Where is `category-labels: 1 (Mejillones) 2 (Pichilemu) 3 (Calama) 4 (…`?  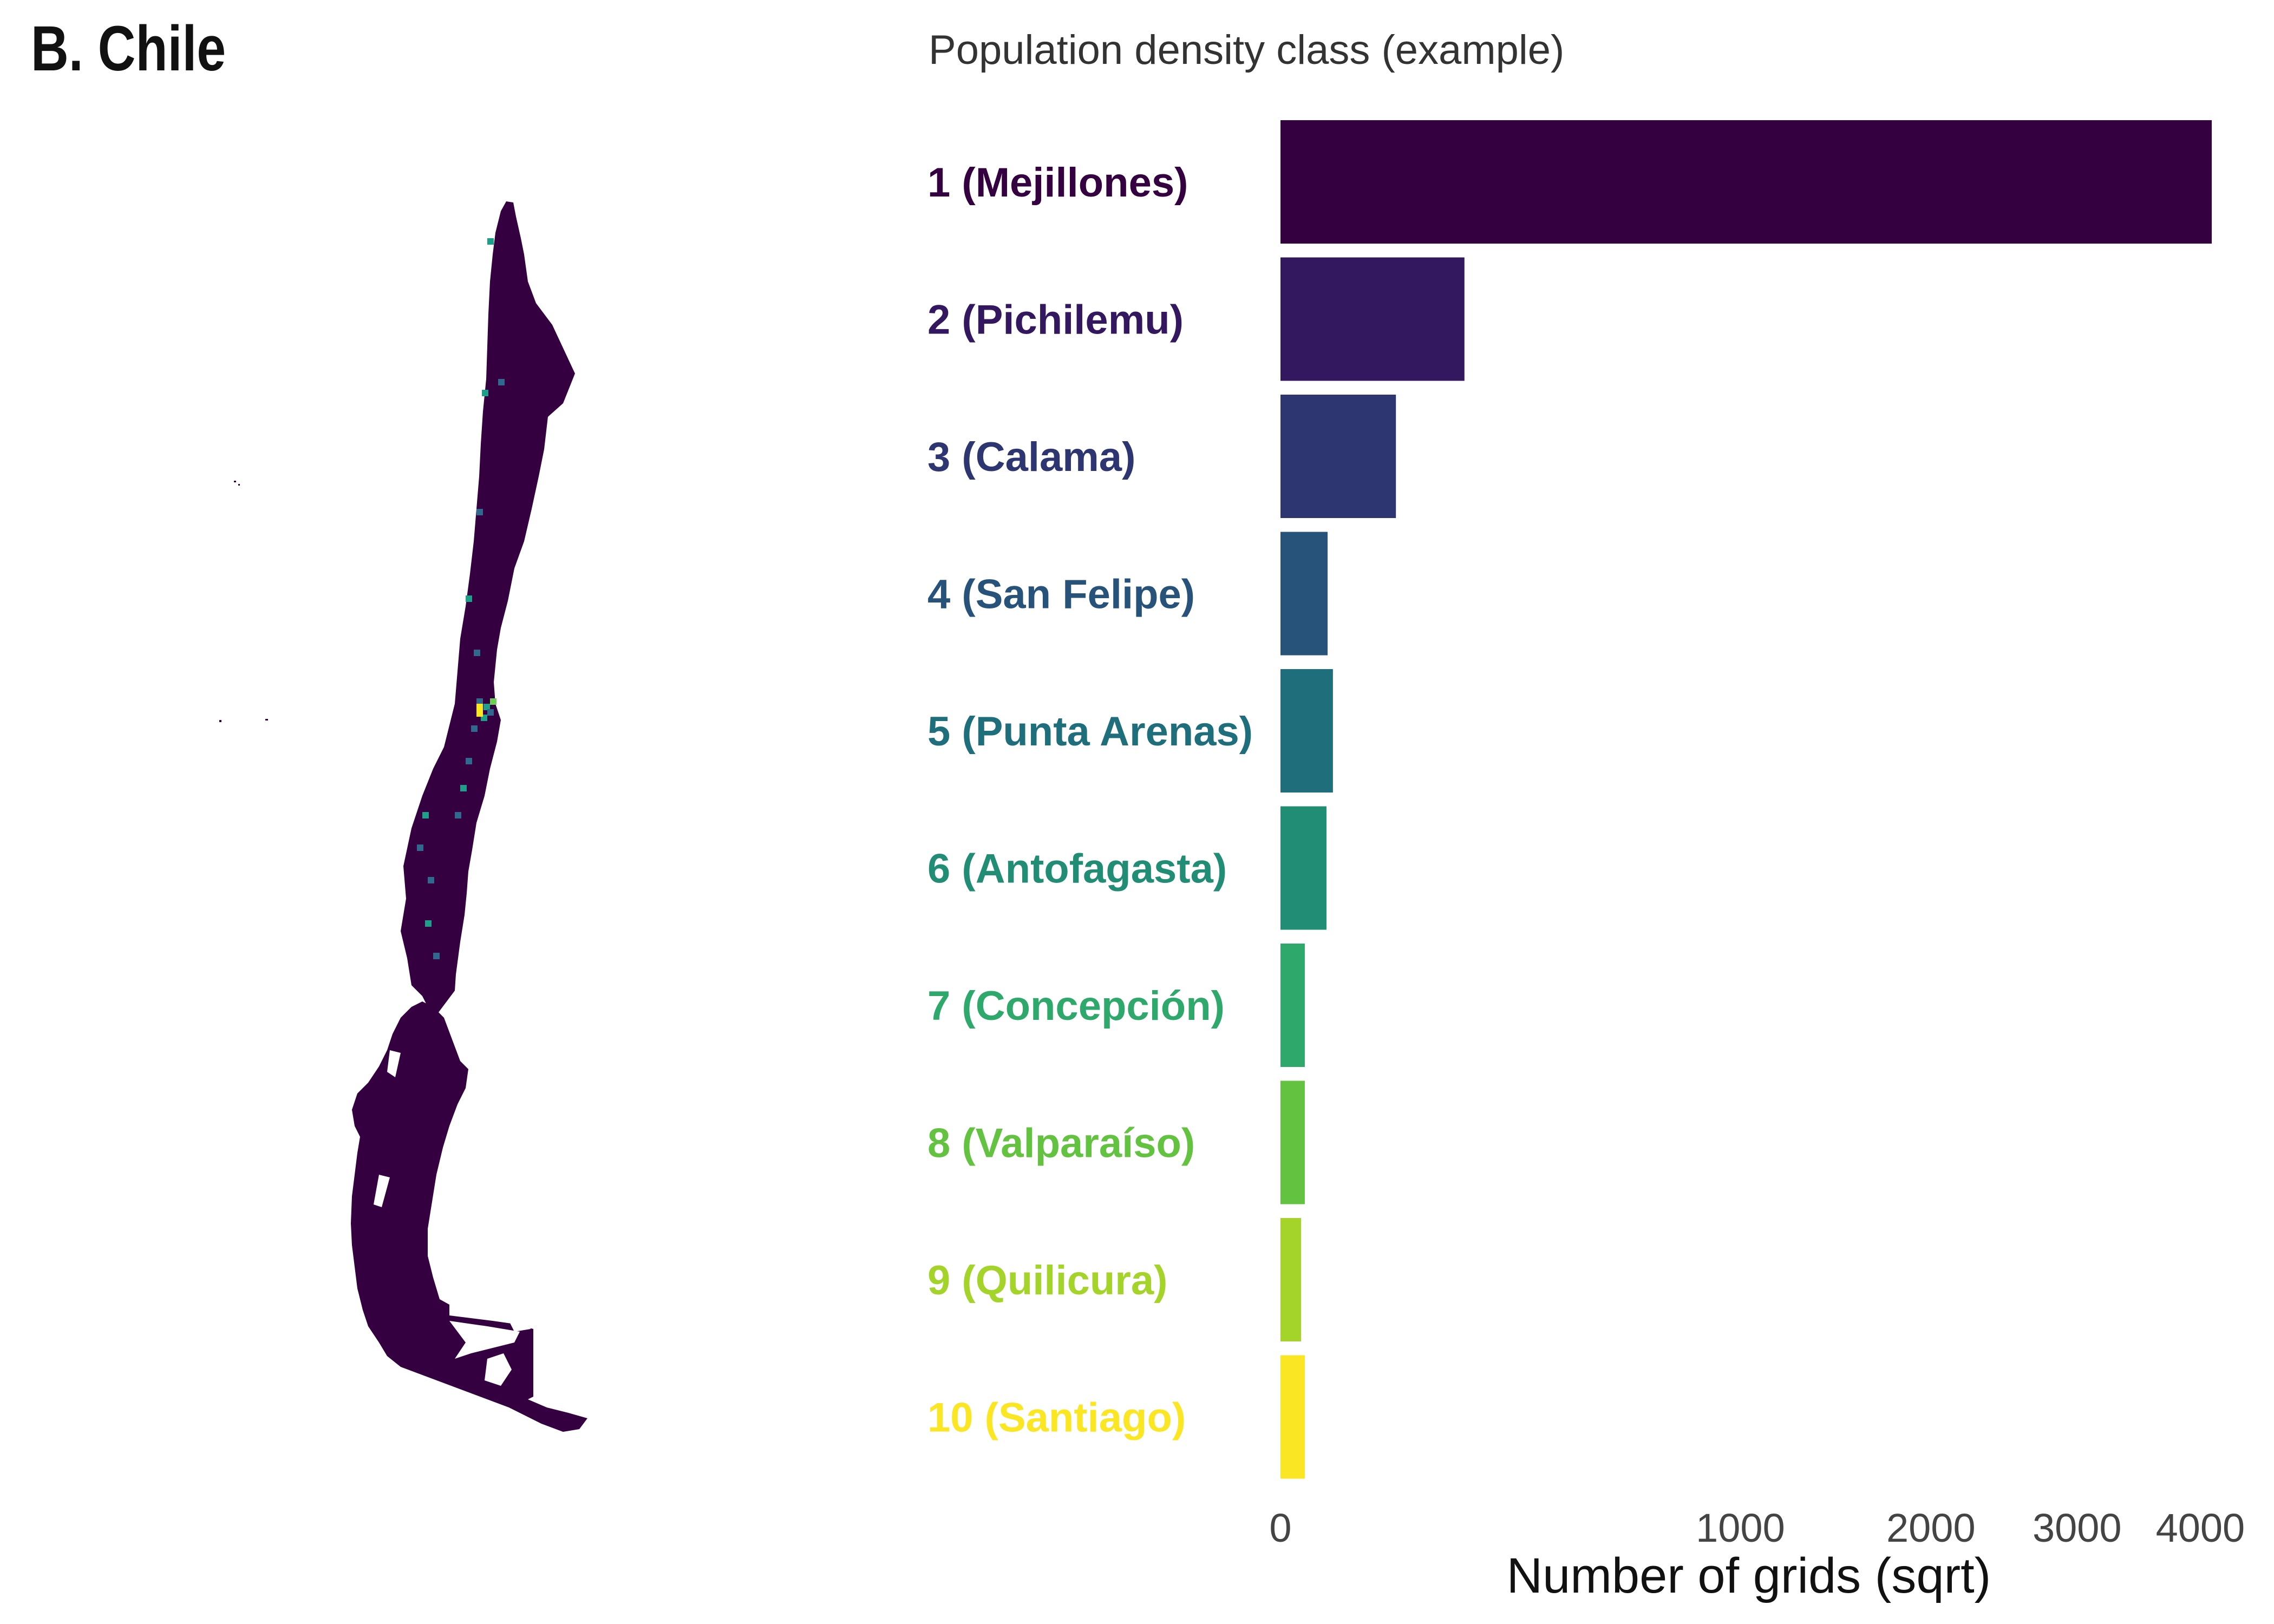 category-labels: 1 (Mejillones) 2 (Pichilemu) 3 (Calama) 4 (… is located at coordinates (1090, 800).